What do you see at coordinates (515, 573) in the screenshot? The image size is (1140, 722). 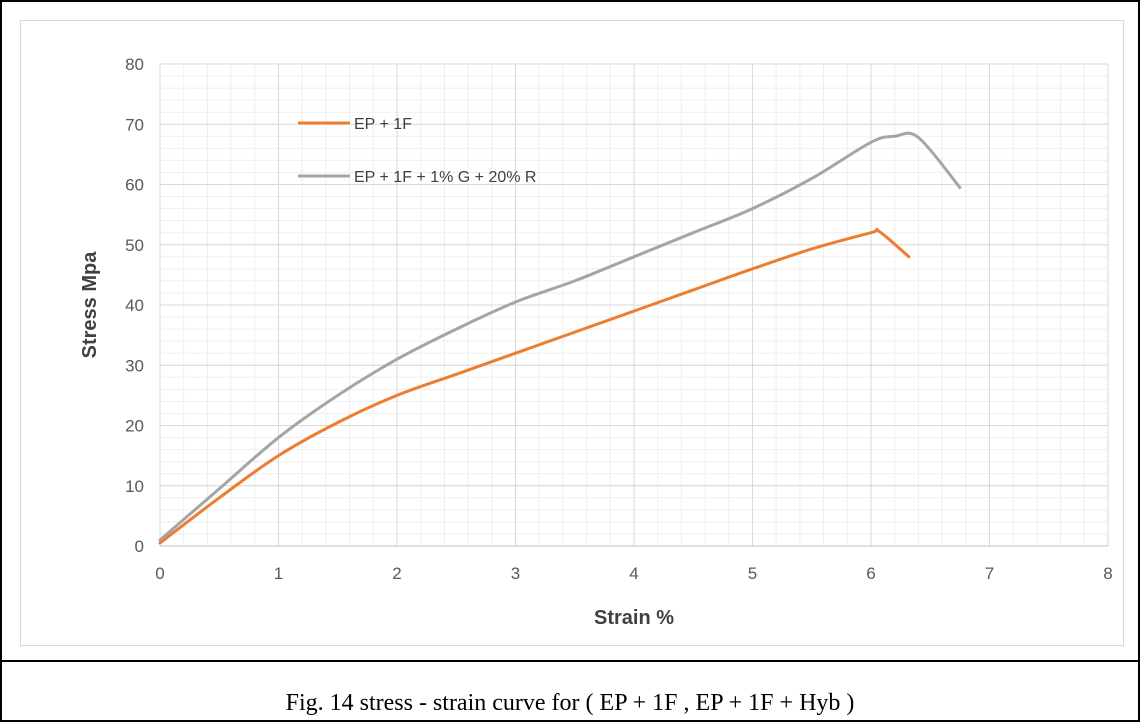 I see `x-tick-label: 3` at bounding box center [515, 573].